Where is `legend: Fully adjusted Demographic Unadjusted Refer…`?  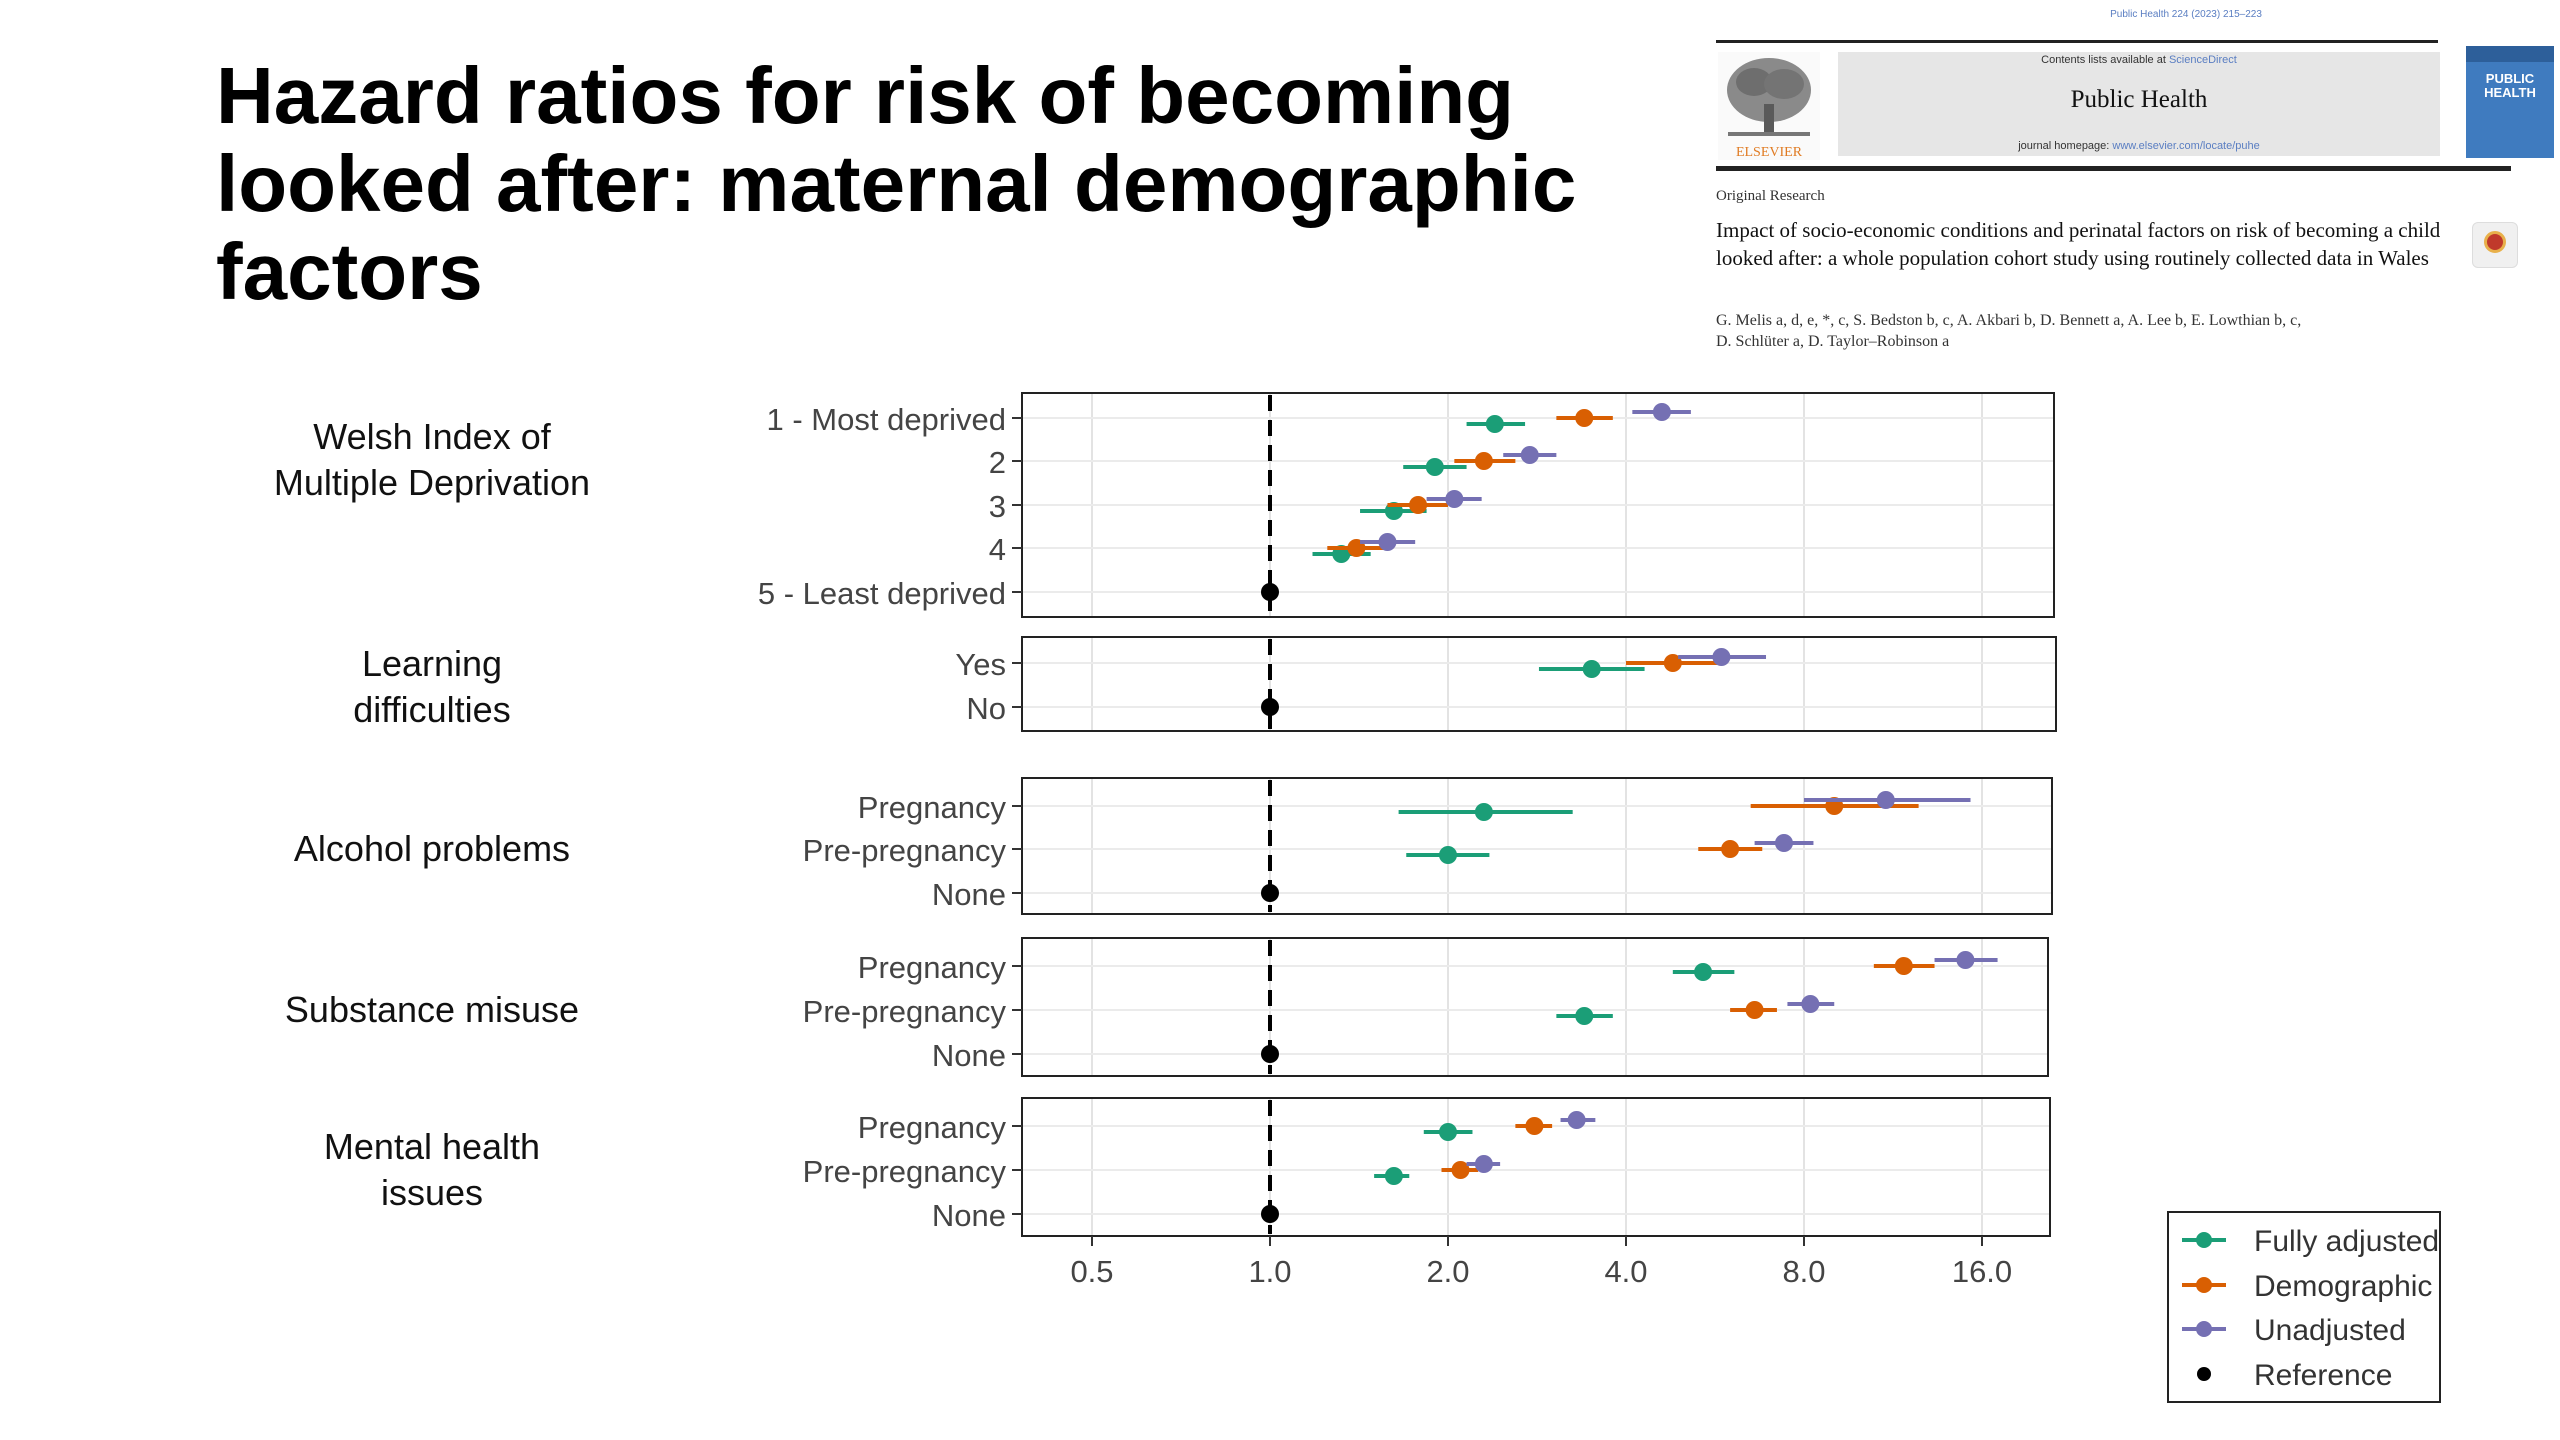
legend: Fully adjusted Demographic Unadjusted Refer… is located at coordinates (2304, 1307).